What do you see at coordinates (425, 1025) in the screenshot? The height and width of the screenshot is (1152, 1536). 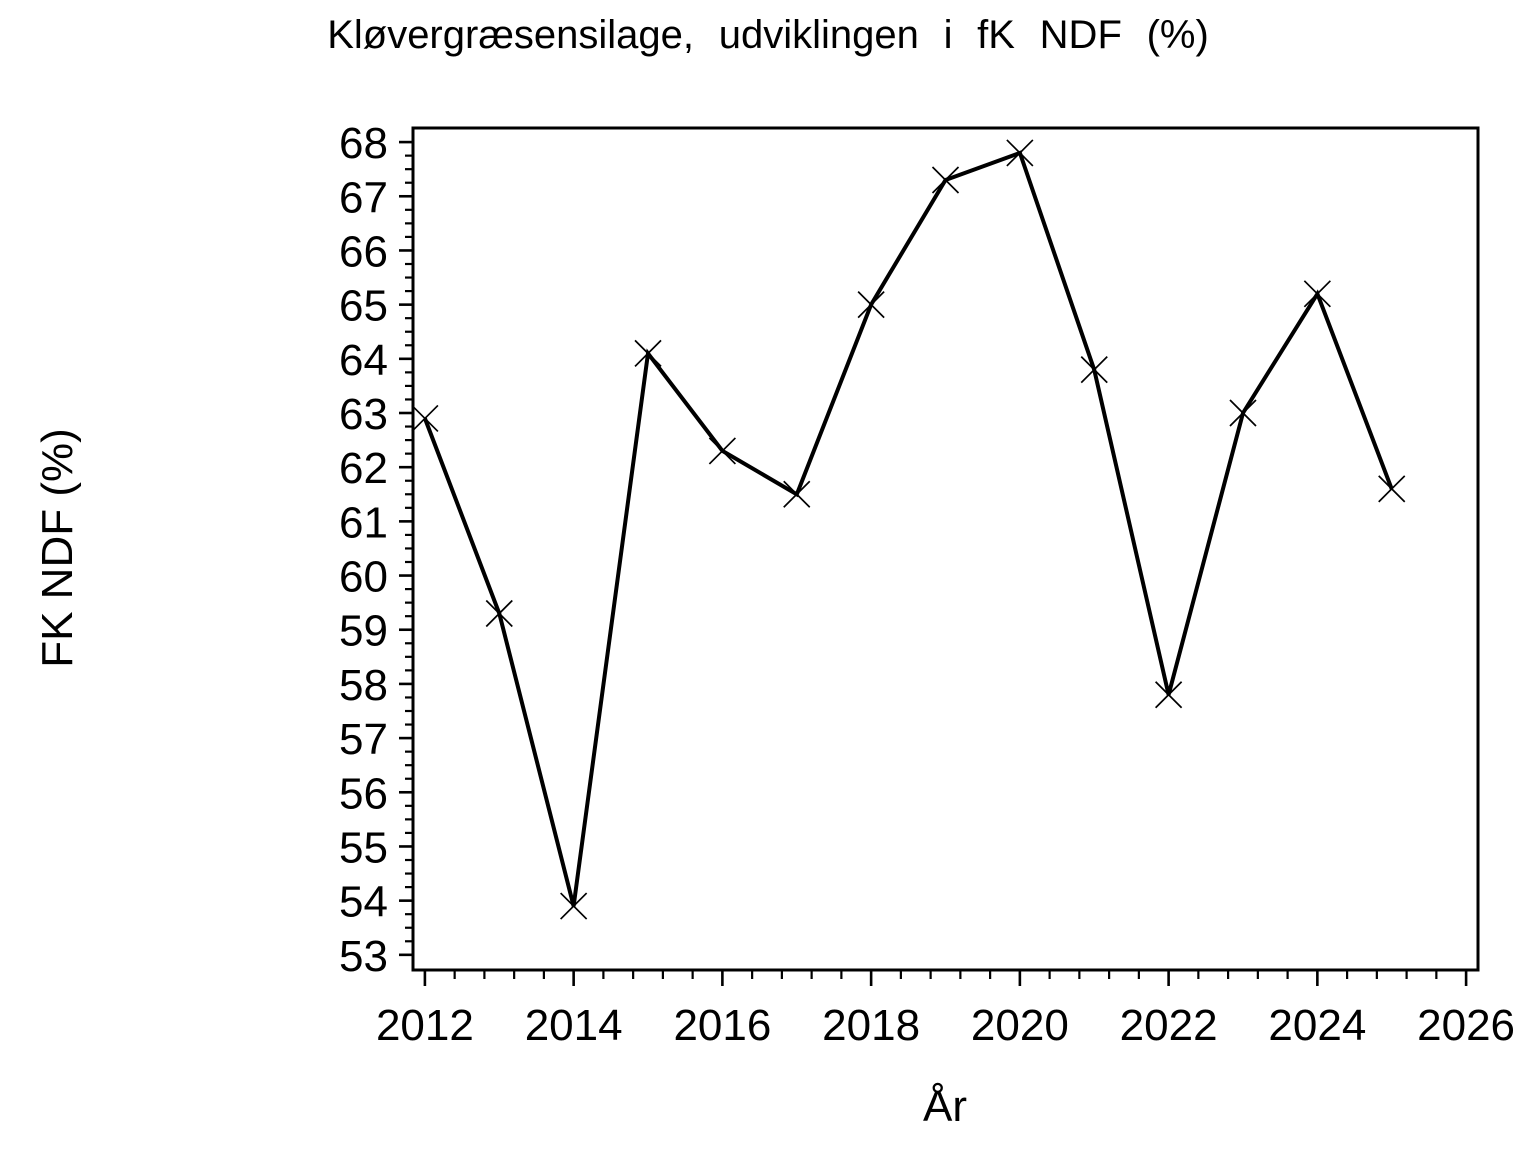 I see `x-tick-label: 2012` at bounding box center [425, 1025].